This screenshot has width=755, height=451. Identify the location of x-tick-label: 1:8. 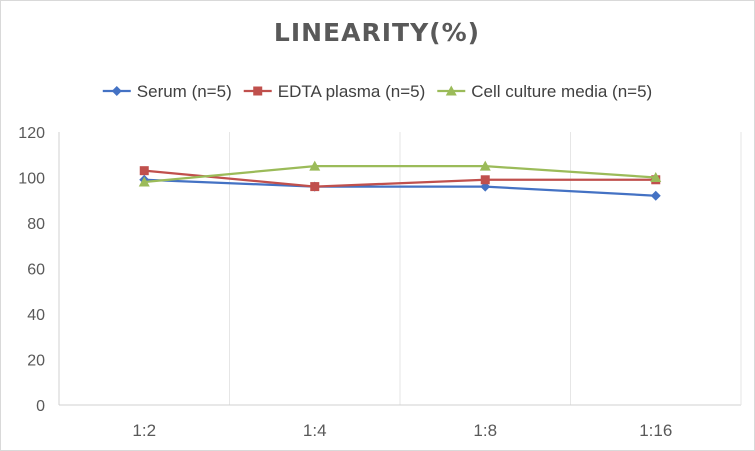
(485, 430).